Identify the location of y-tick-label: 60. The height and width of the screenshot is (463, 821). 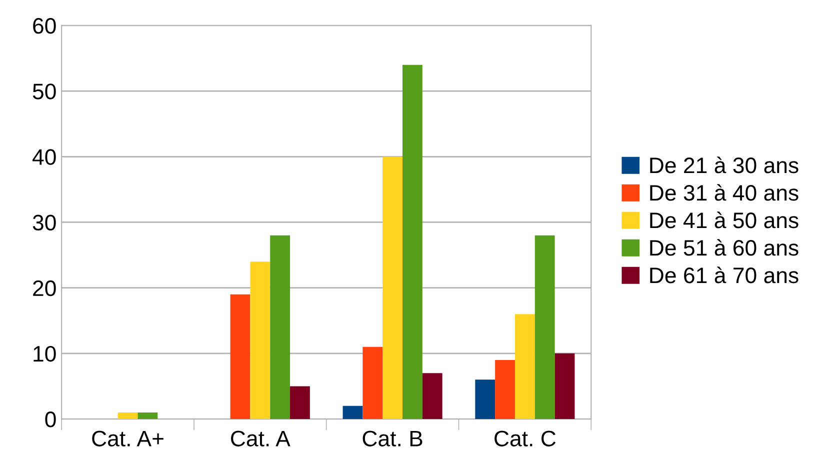
(44, 26).